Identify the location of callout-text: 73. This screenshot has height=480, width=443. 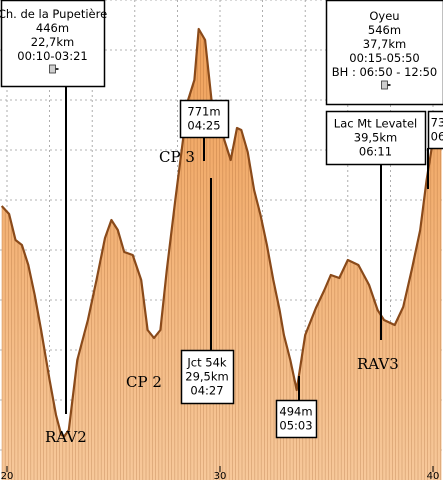
(437, 123).